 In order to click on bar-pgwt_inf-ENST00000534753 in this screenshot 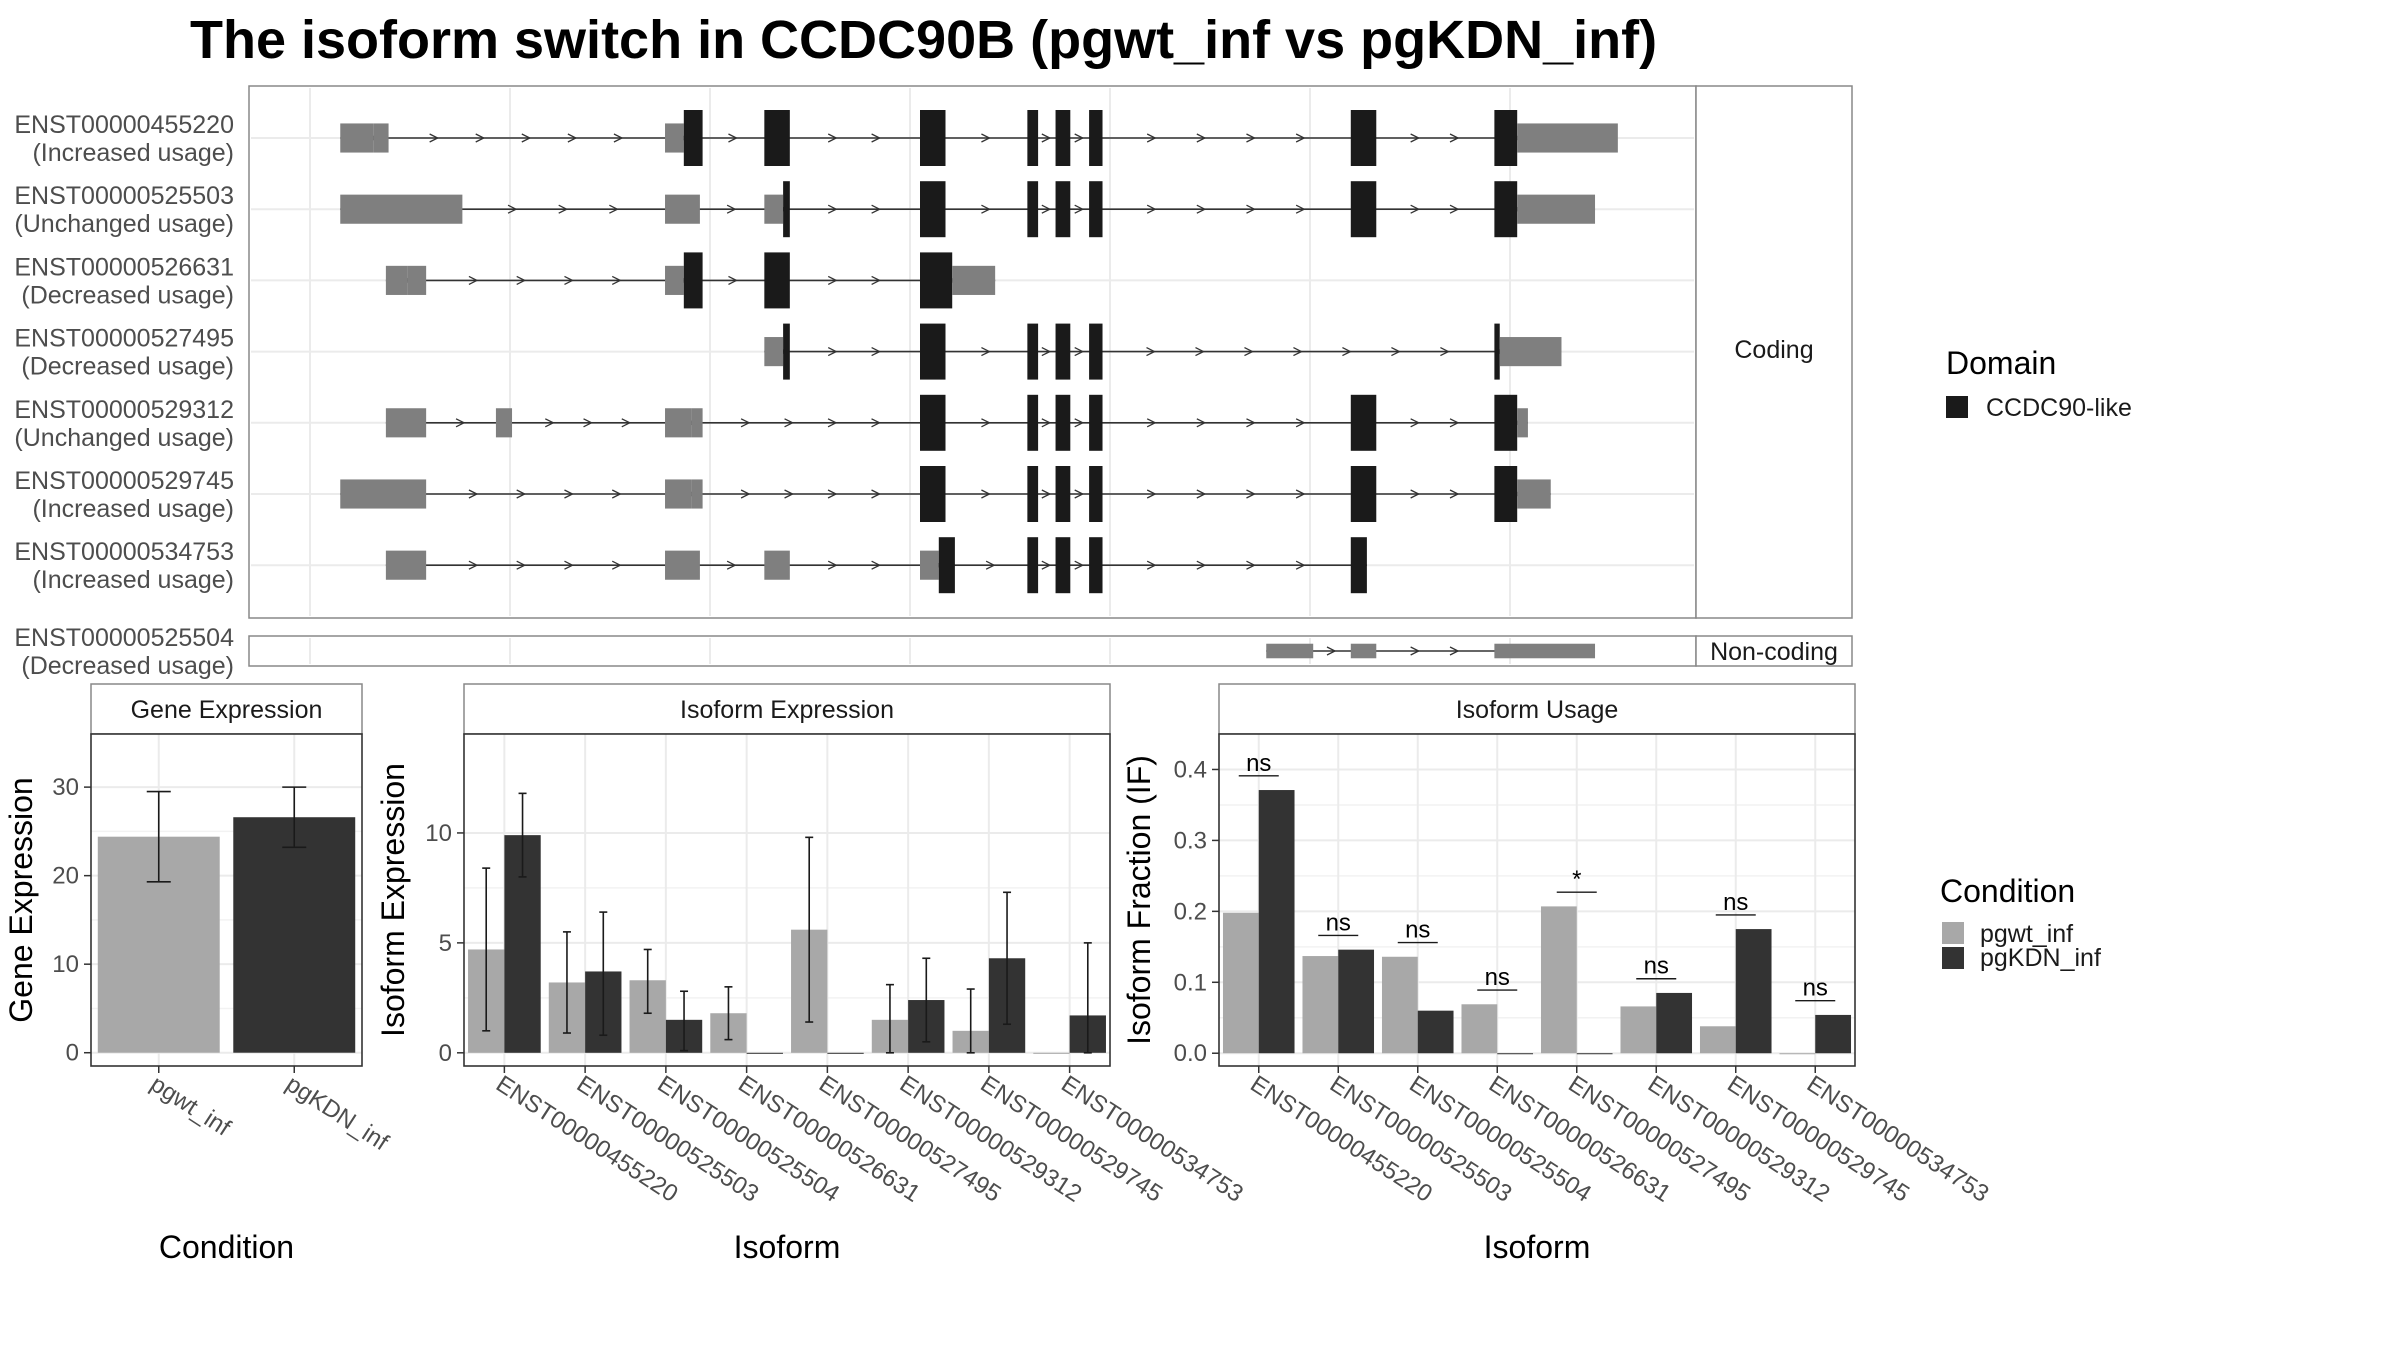, I will do `click(1051, 1053)`.